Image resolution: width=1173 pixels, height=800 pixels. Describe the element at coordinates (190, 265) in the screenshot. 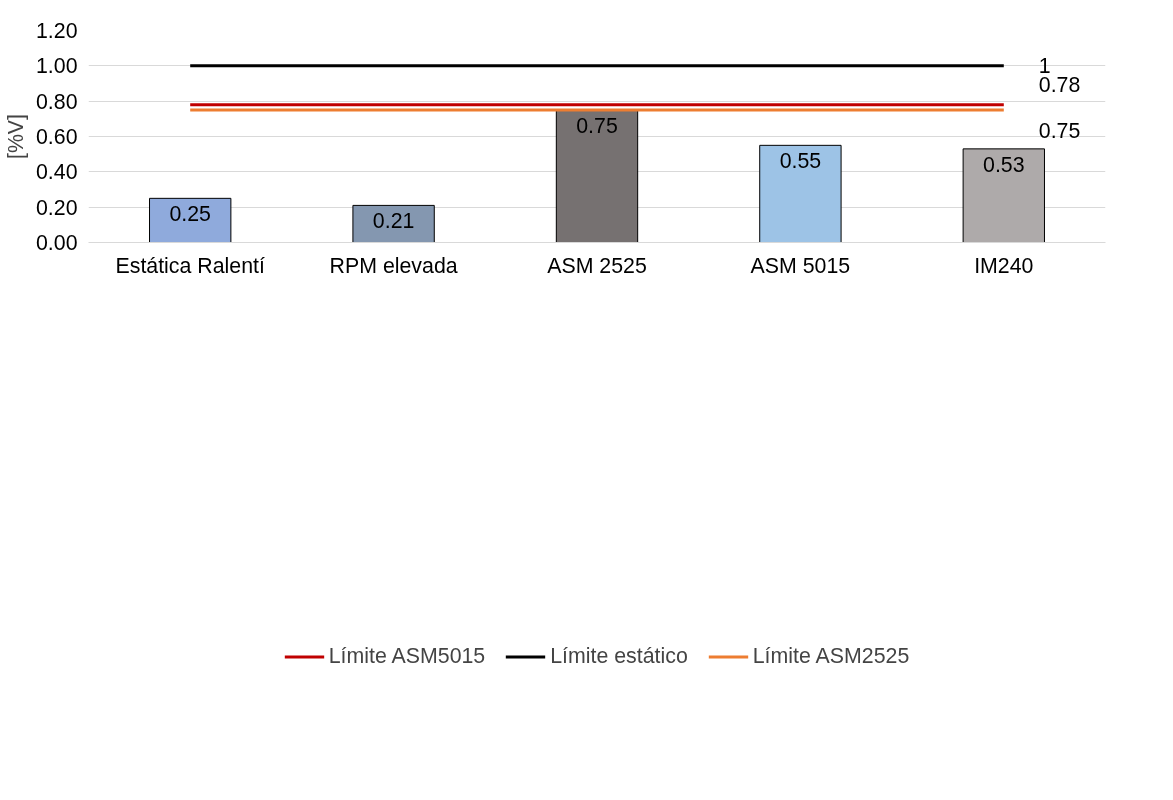

I see `x-tick-label: Estática Ralentí` at that location.